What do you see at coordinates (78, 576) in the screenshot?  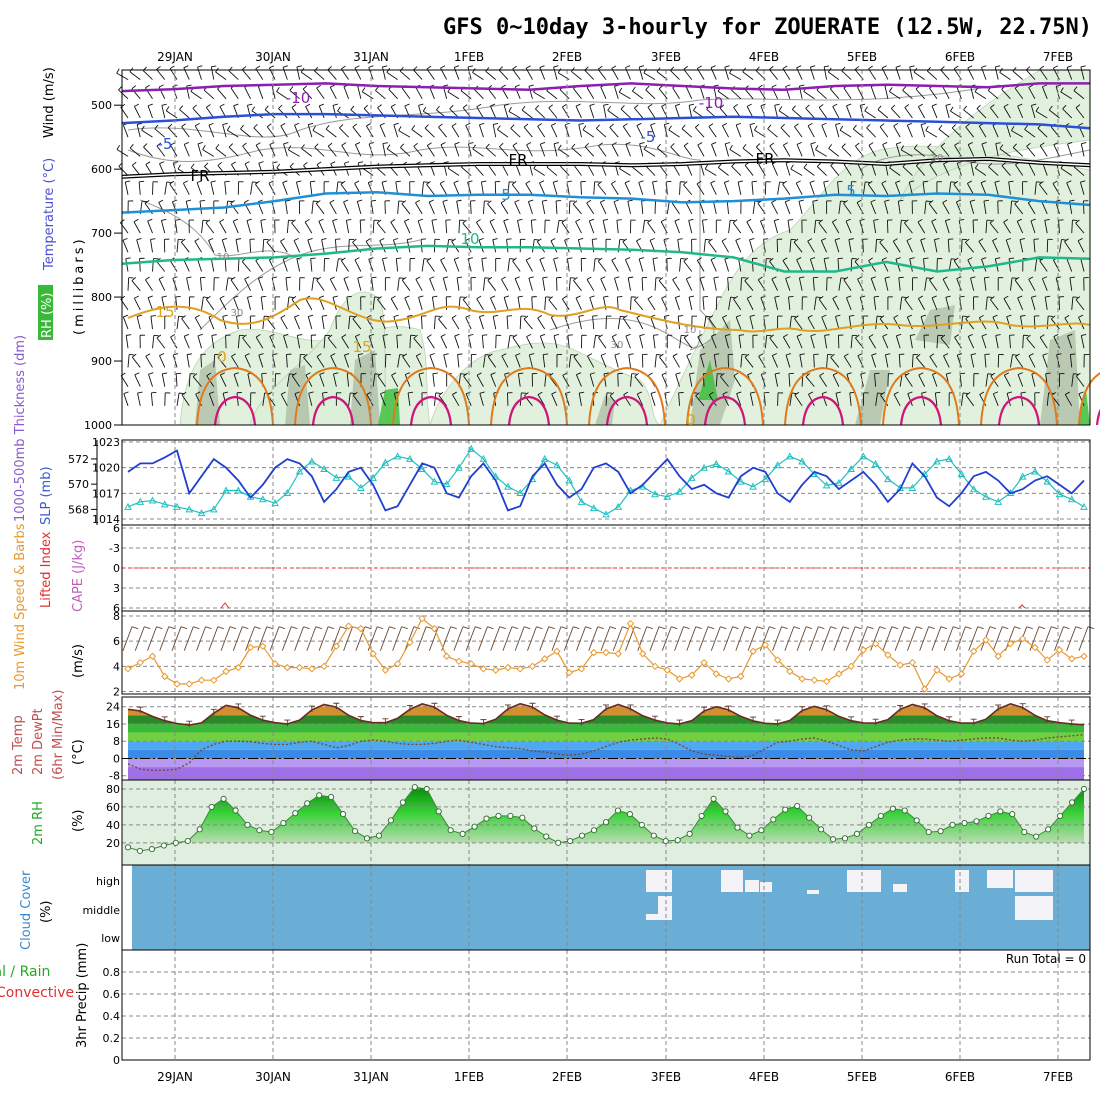 I see `cape-label: CAPE (J/kg)` at bounding box center [78, 576].